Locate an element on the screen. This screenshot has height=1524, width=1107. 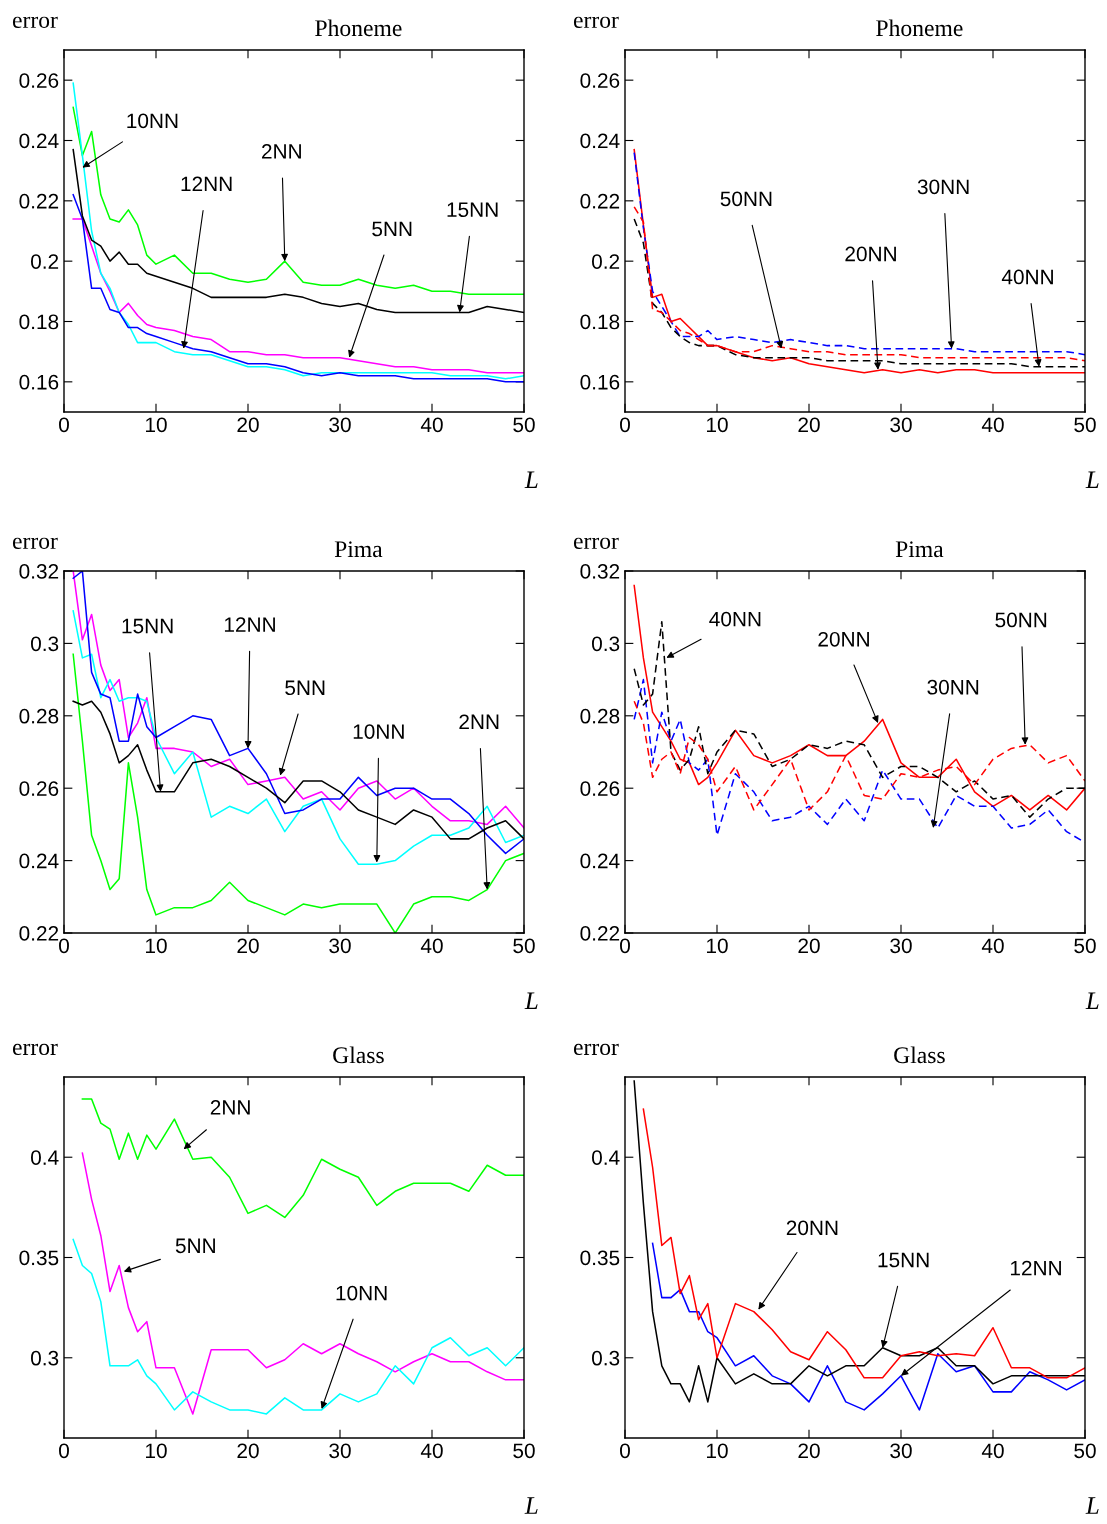
annotation: 10NN is located at coordinates (152, 121).